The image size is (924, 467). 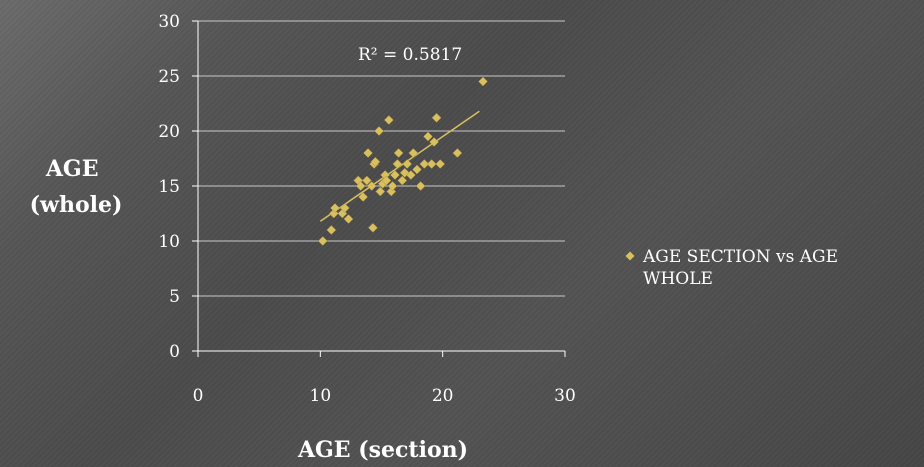 I want to click on y-tick-label: 0, so click(x=174, y=352).